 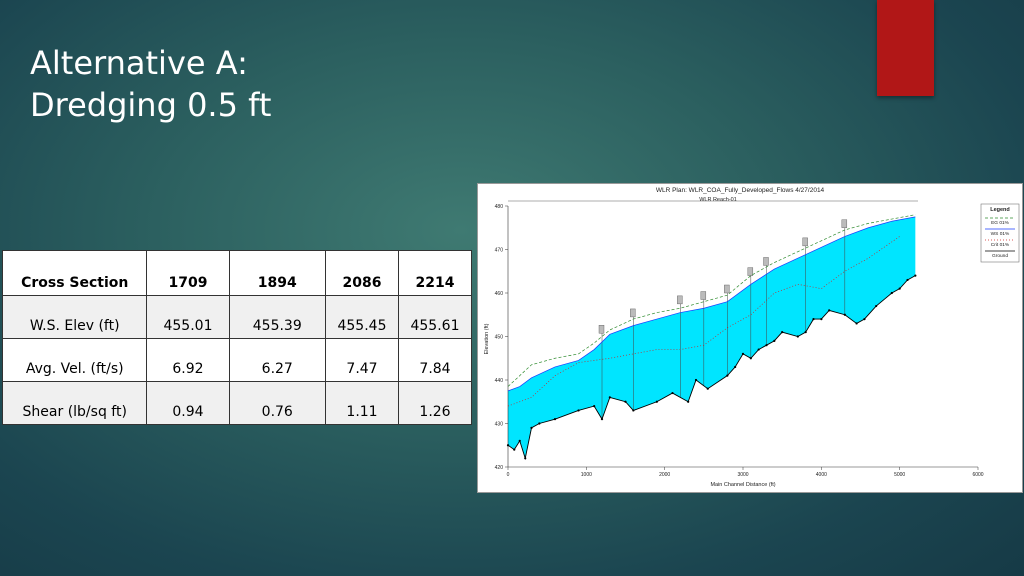 I want to click on y-tick-label: 430, so click(x=499, y=425).